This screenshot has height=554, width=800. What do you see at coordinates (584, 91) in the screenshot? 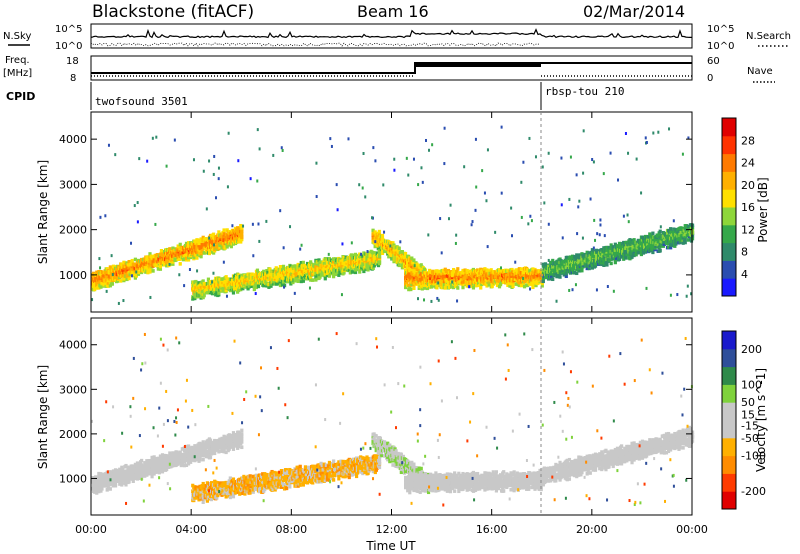
I see `cpid-name-2: rbsp-tou 210` at bounding box center [584, 91].